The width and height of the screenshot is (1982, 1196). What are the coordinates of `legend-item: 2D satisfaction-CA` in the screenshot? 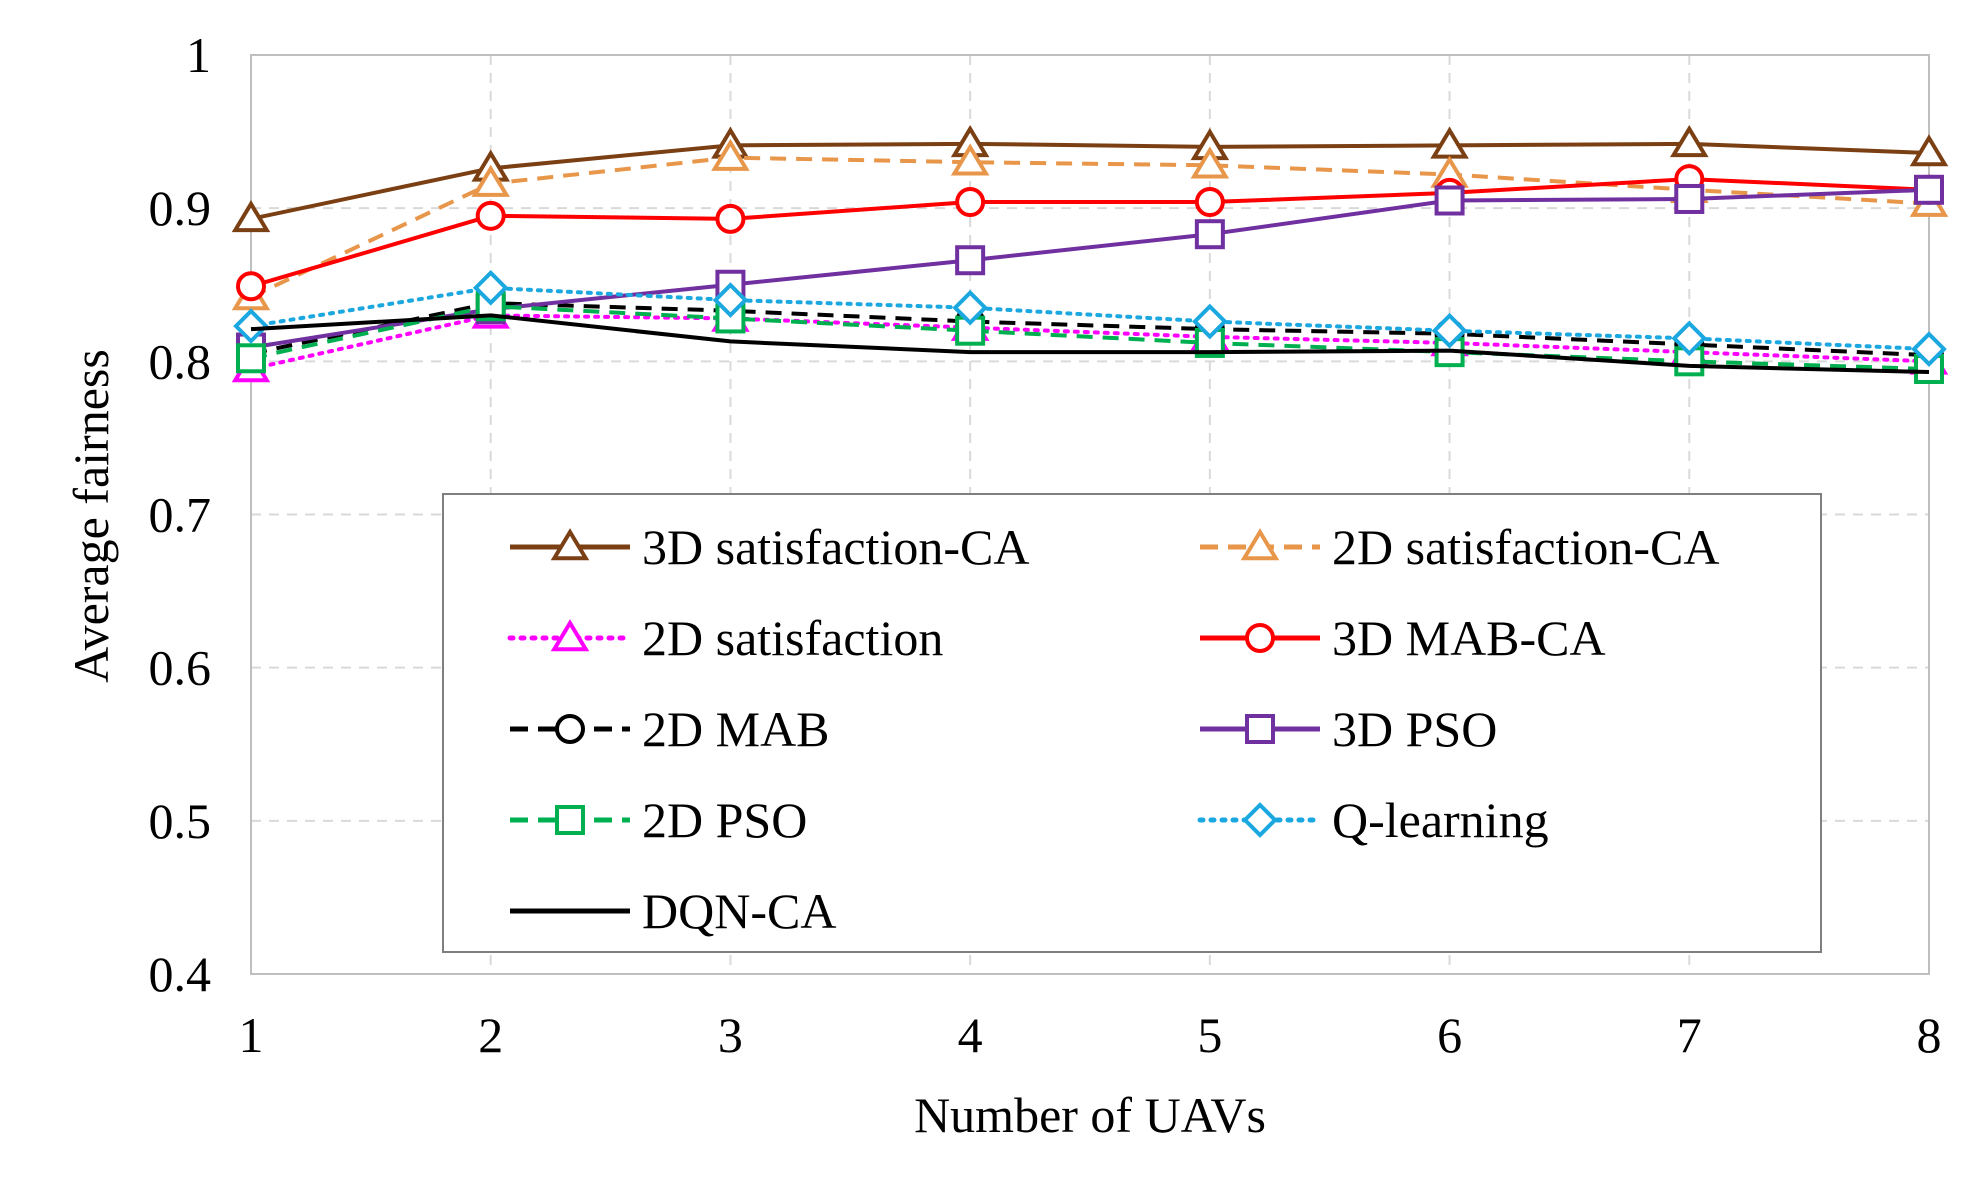 It's located at (1459, 547).